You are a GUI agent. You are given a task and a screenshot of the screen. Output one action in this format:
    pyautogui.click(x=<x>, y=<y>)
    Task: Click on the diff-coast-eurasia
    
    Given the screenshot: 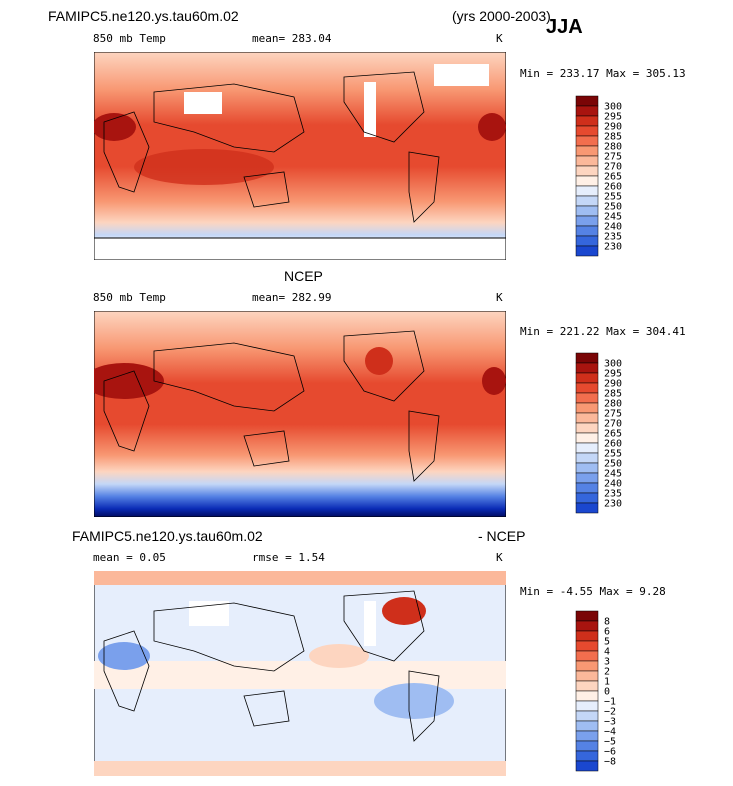 What is the action you would take?
    pyautogui.click(x=229, y=637)
    